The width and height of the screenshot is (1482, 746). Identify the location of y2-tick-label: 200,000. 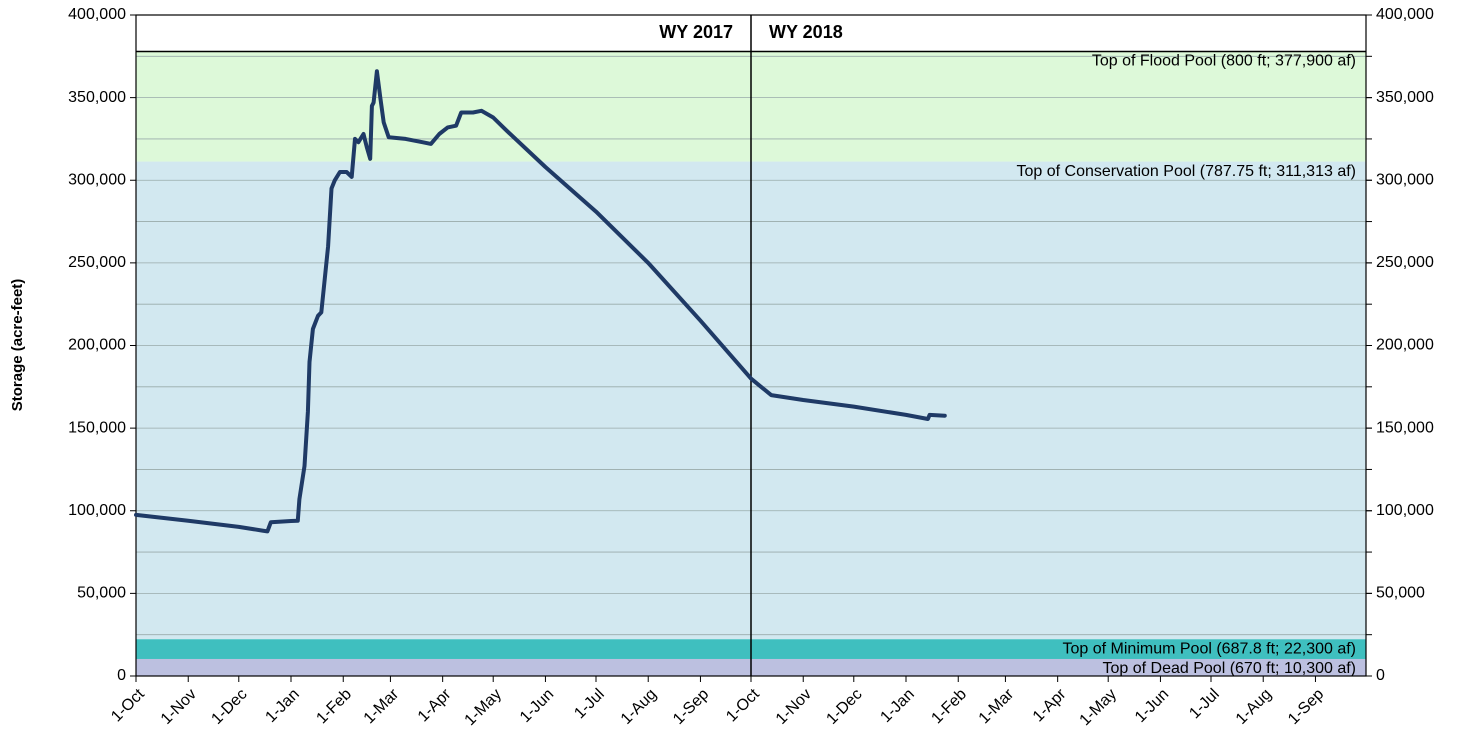
(1405, 345).